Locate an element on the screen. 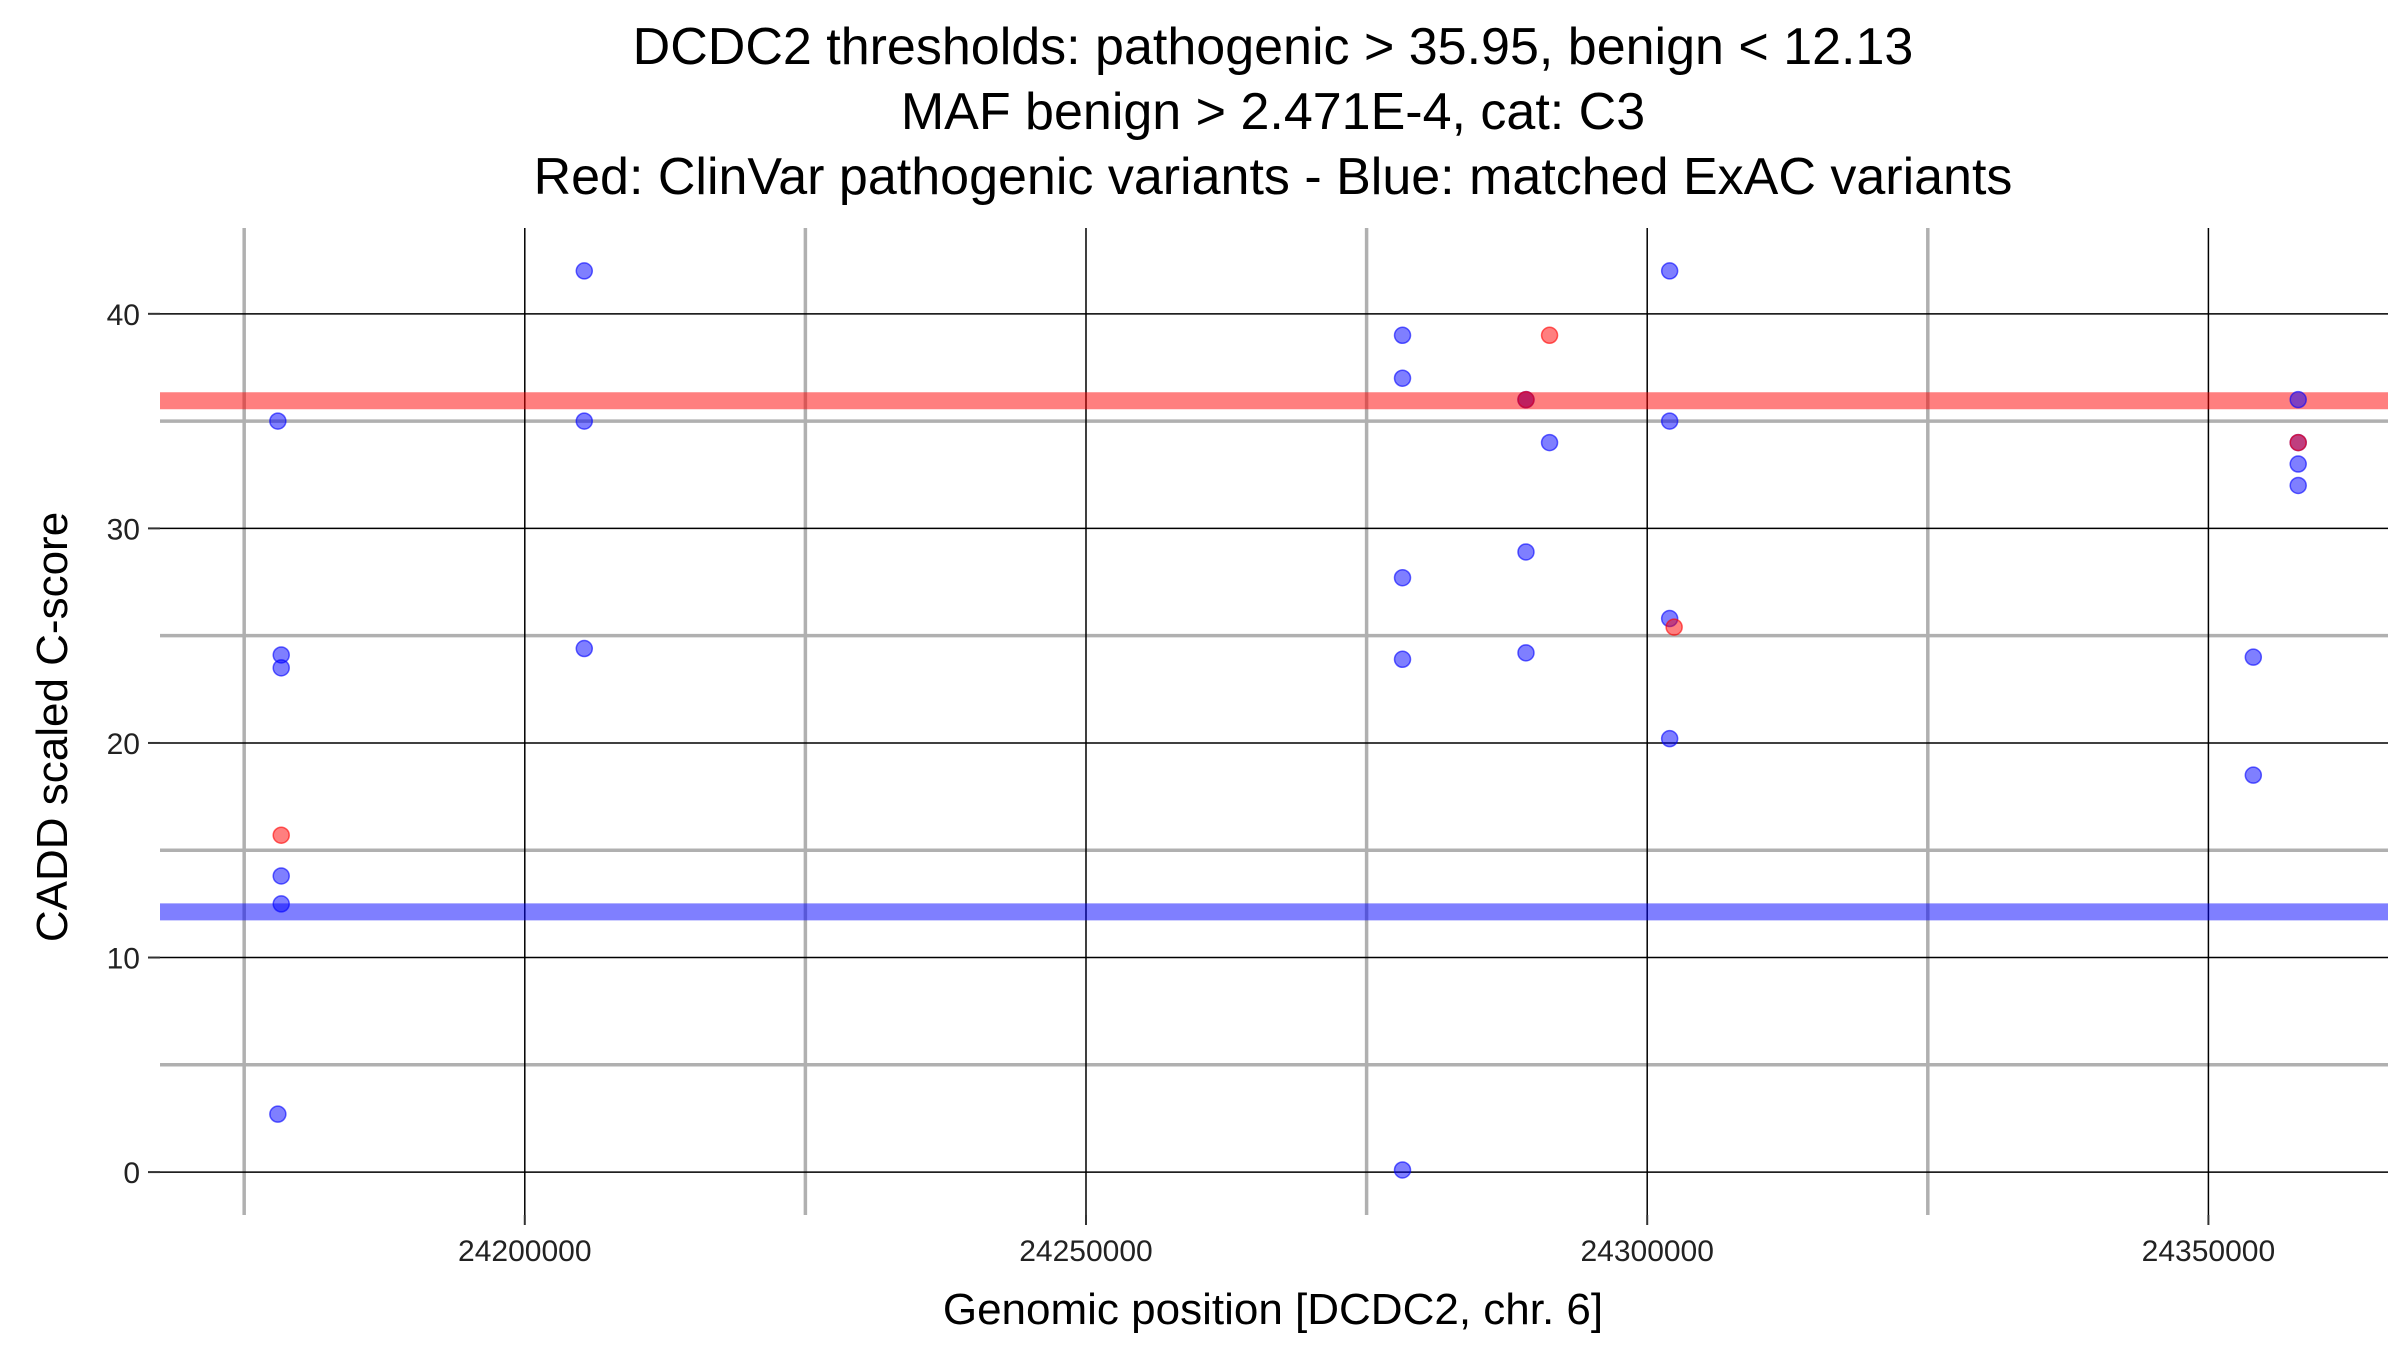 The image size is (2400, 1350). y-tick-label: 30 is located at coordinates (123, 529).